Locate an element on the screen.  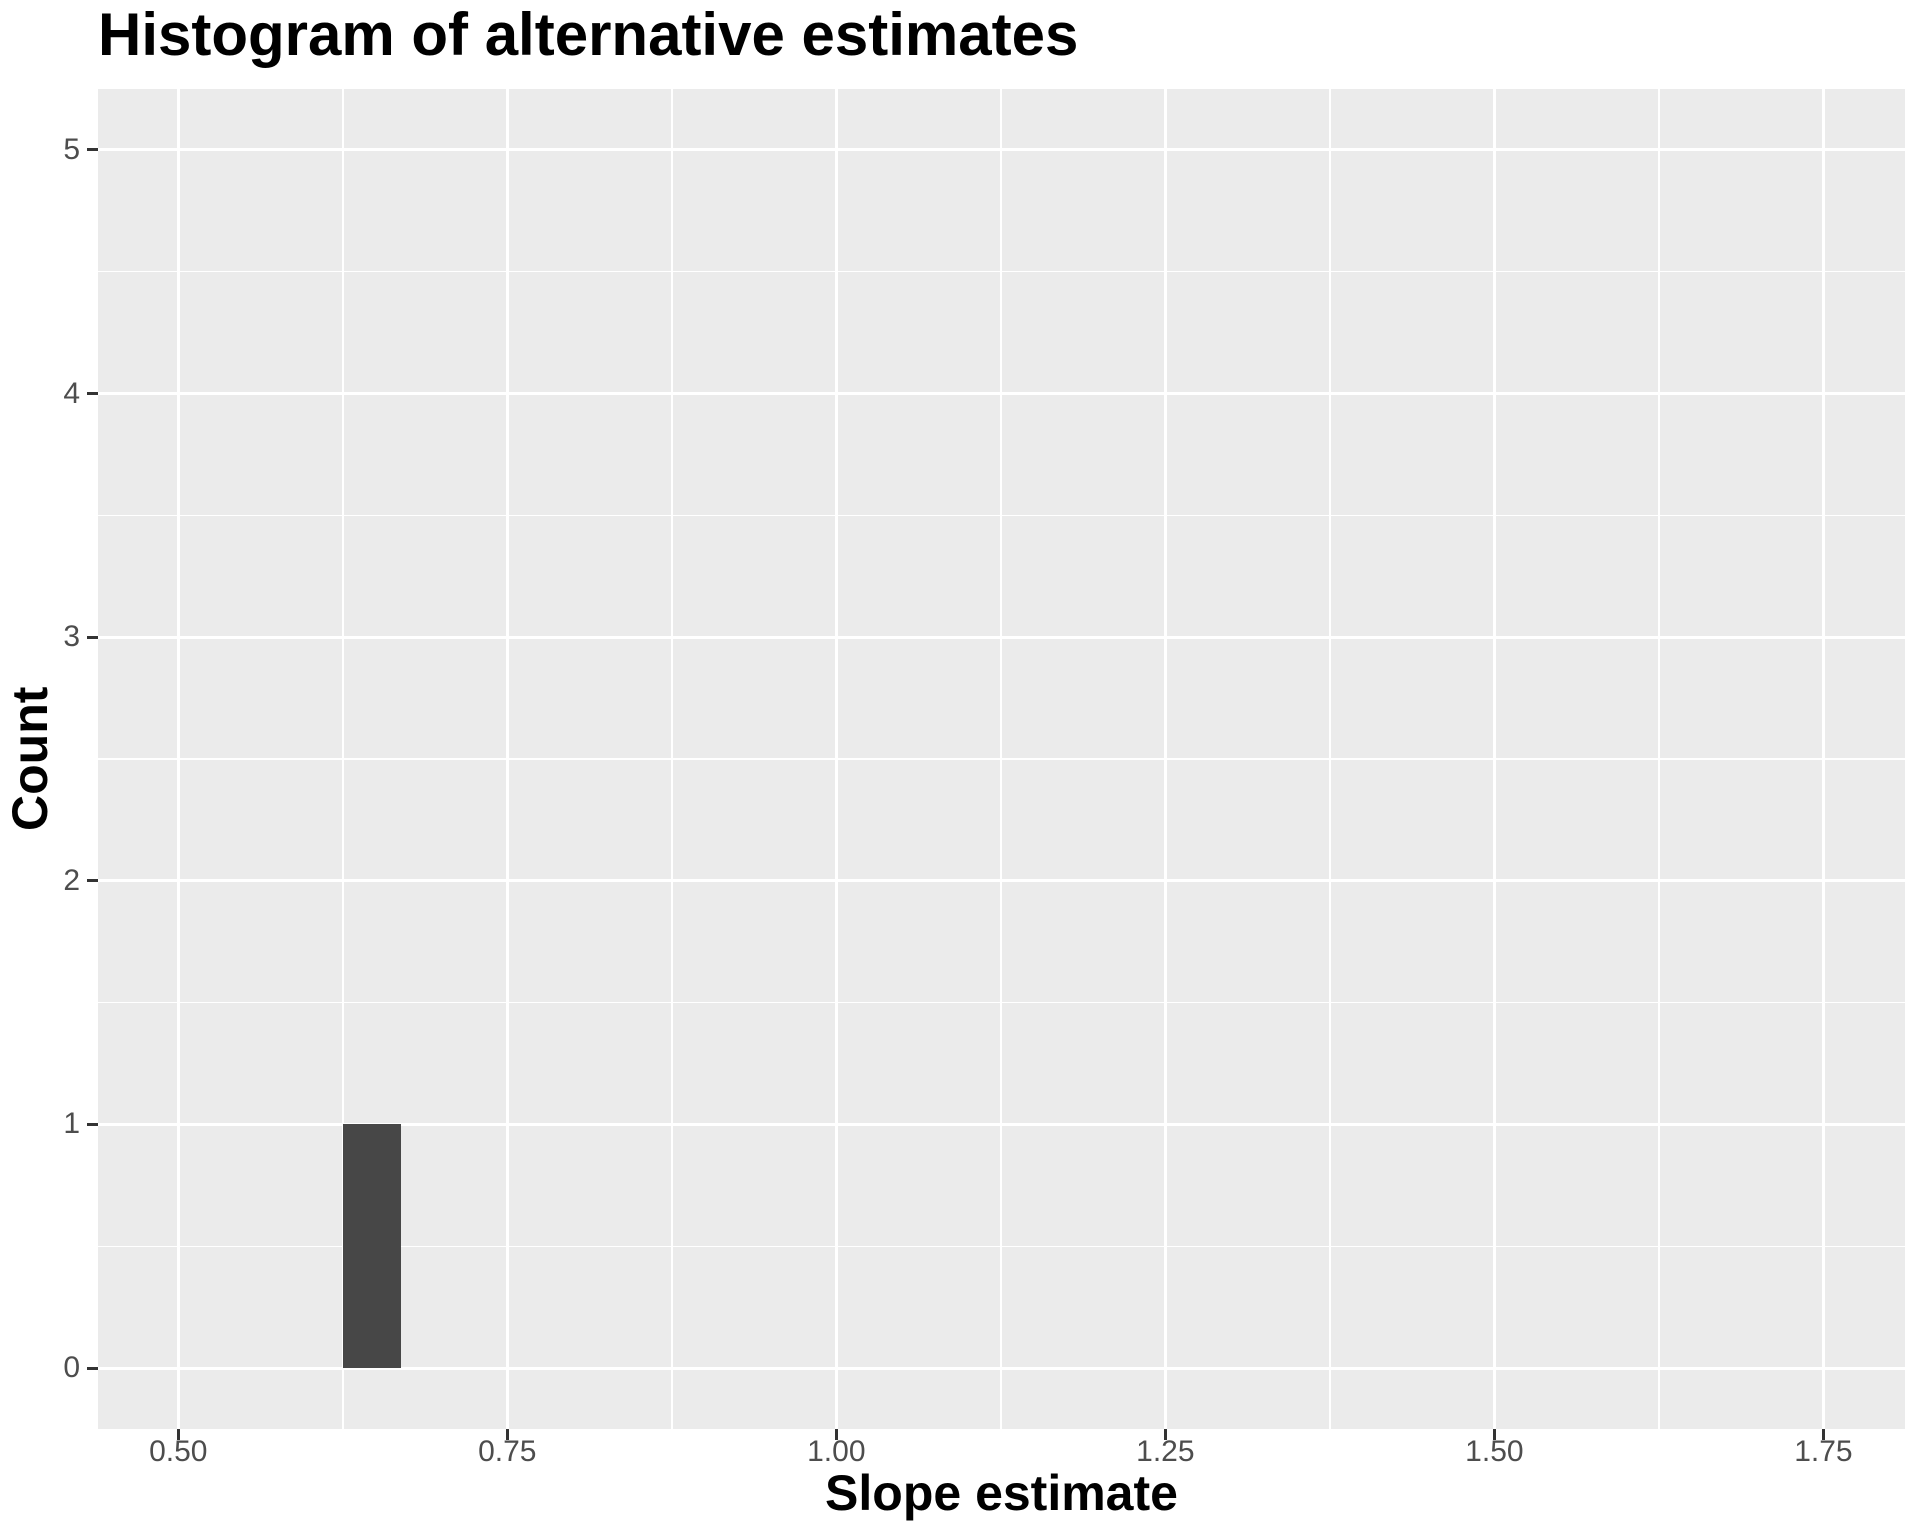
y-tick-label: 4 is located at coordinates (71, 393).